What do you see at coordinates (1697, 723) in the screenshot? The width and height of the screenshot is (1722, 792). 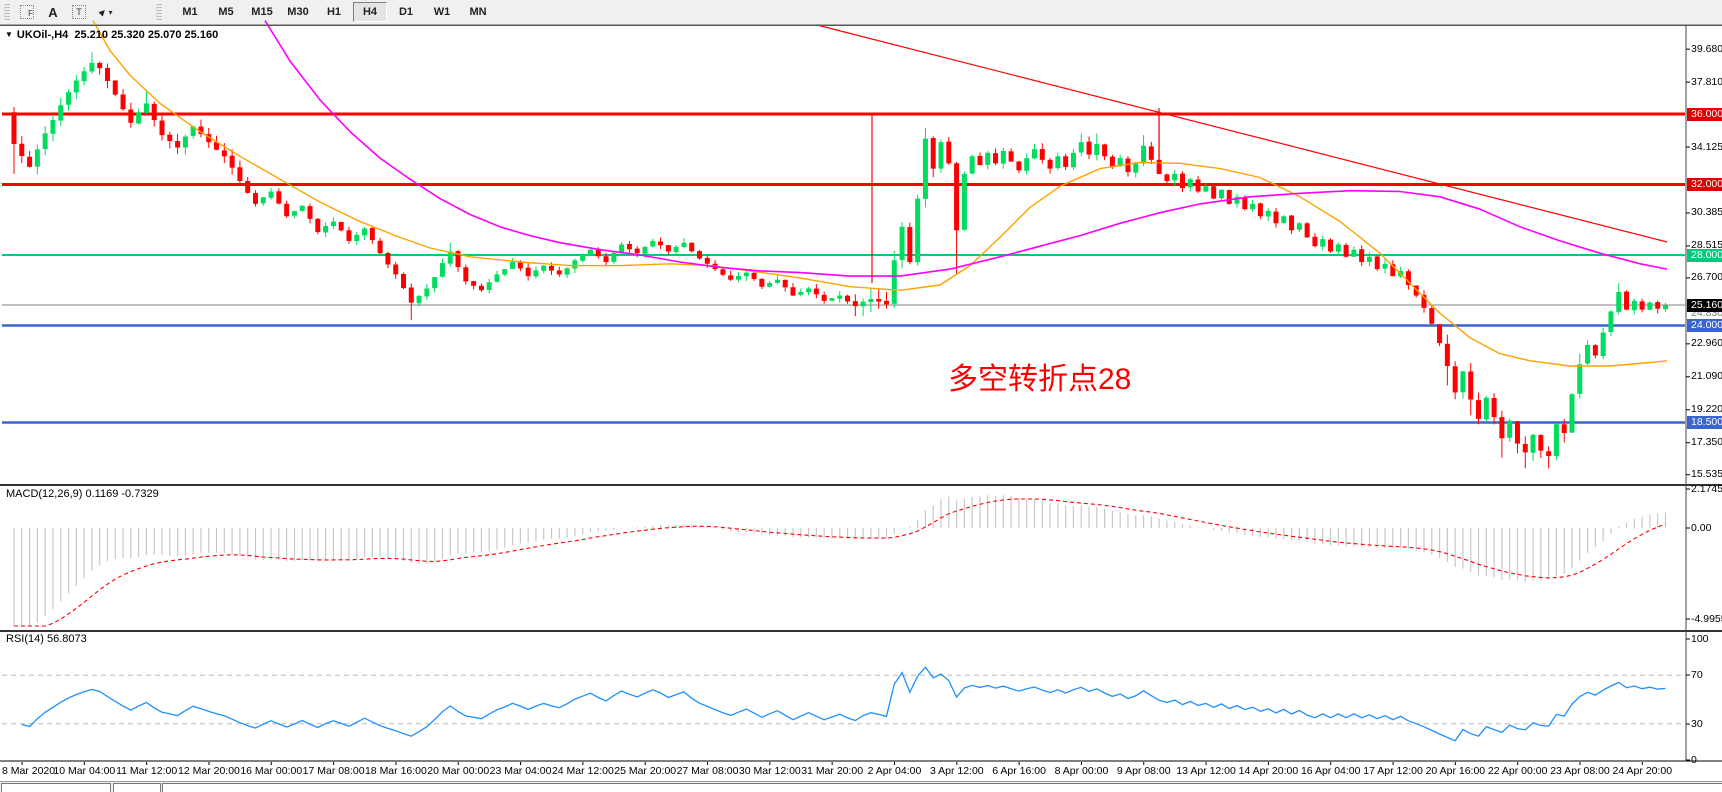 I see `rsi-axis-label: 30` at bounding box center [1697, 723].